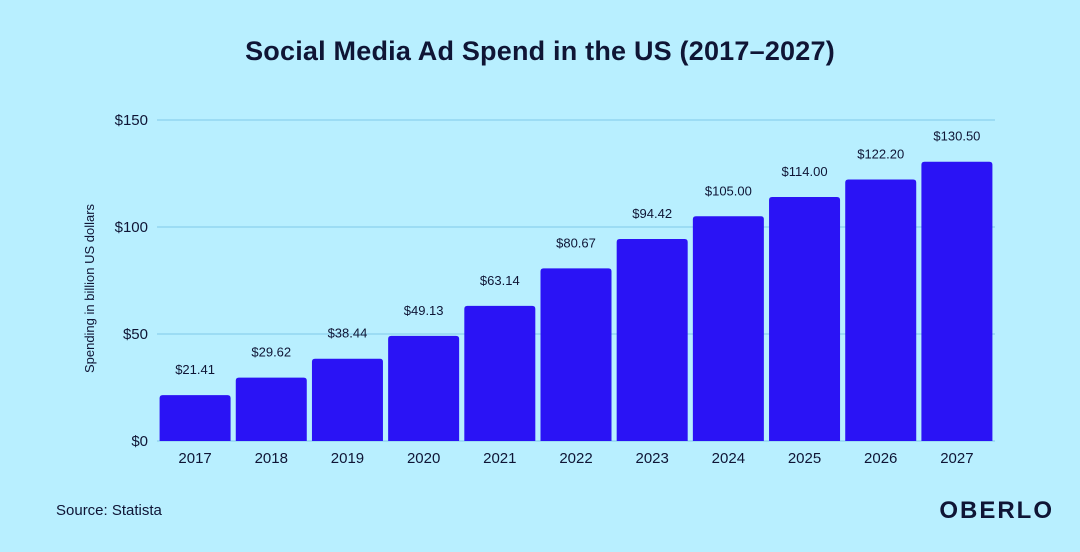 This screenshot has width=1080, height=552. What do you see at coordinates (500, 373) in the screenshot?
I see `bar-2021` at bounding box center [500, 373].